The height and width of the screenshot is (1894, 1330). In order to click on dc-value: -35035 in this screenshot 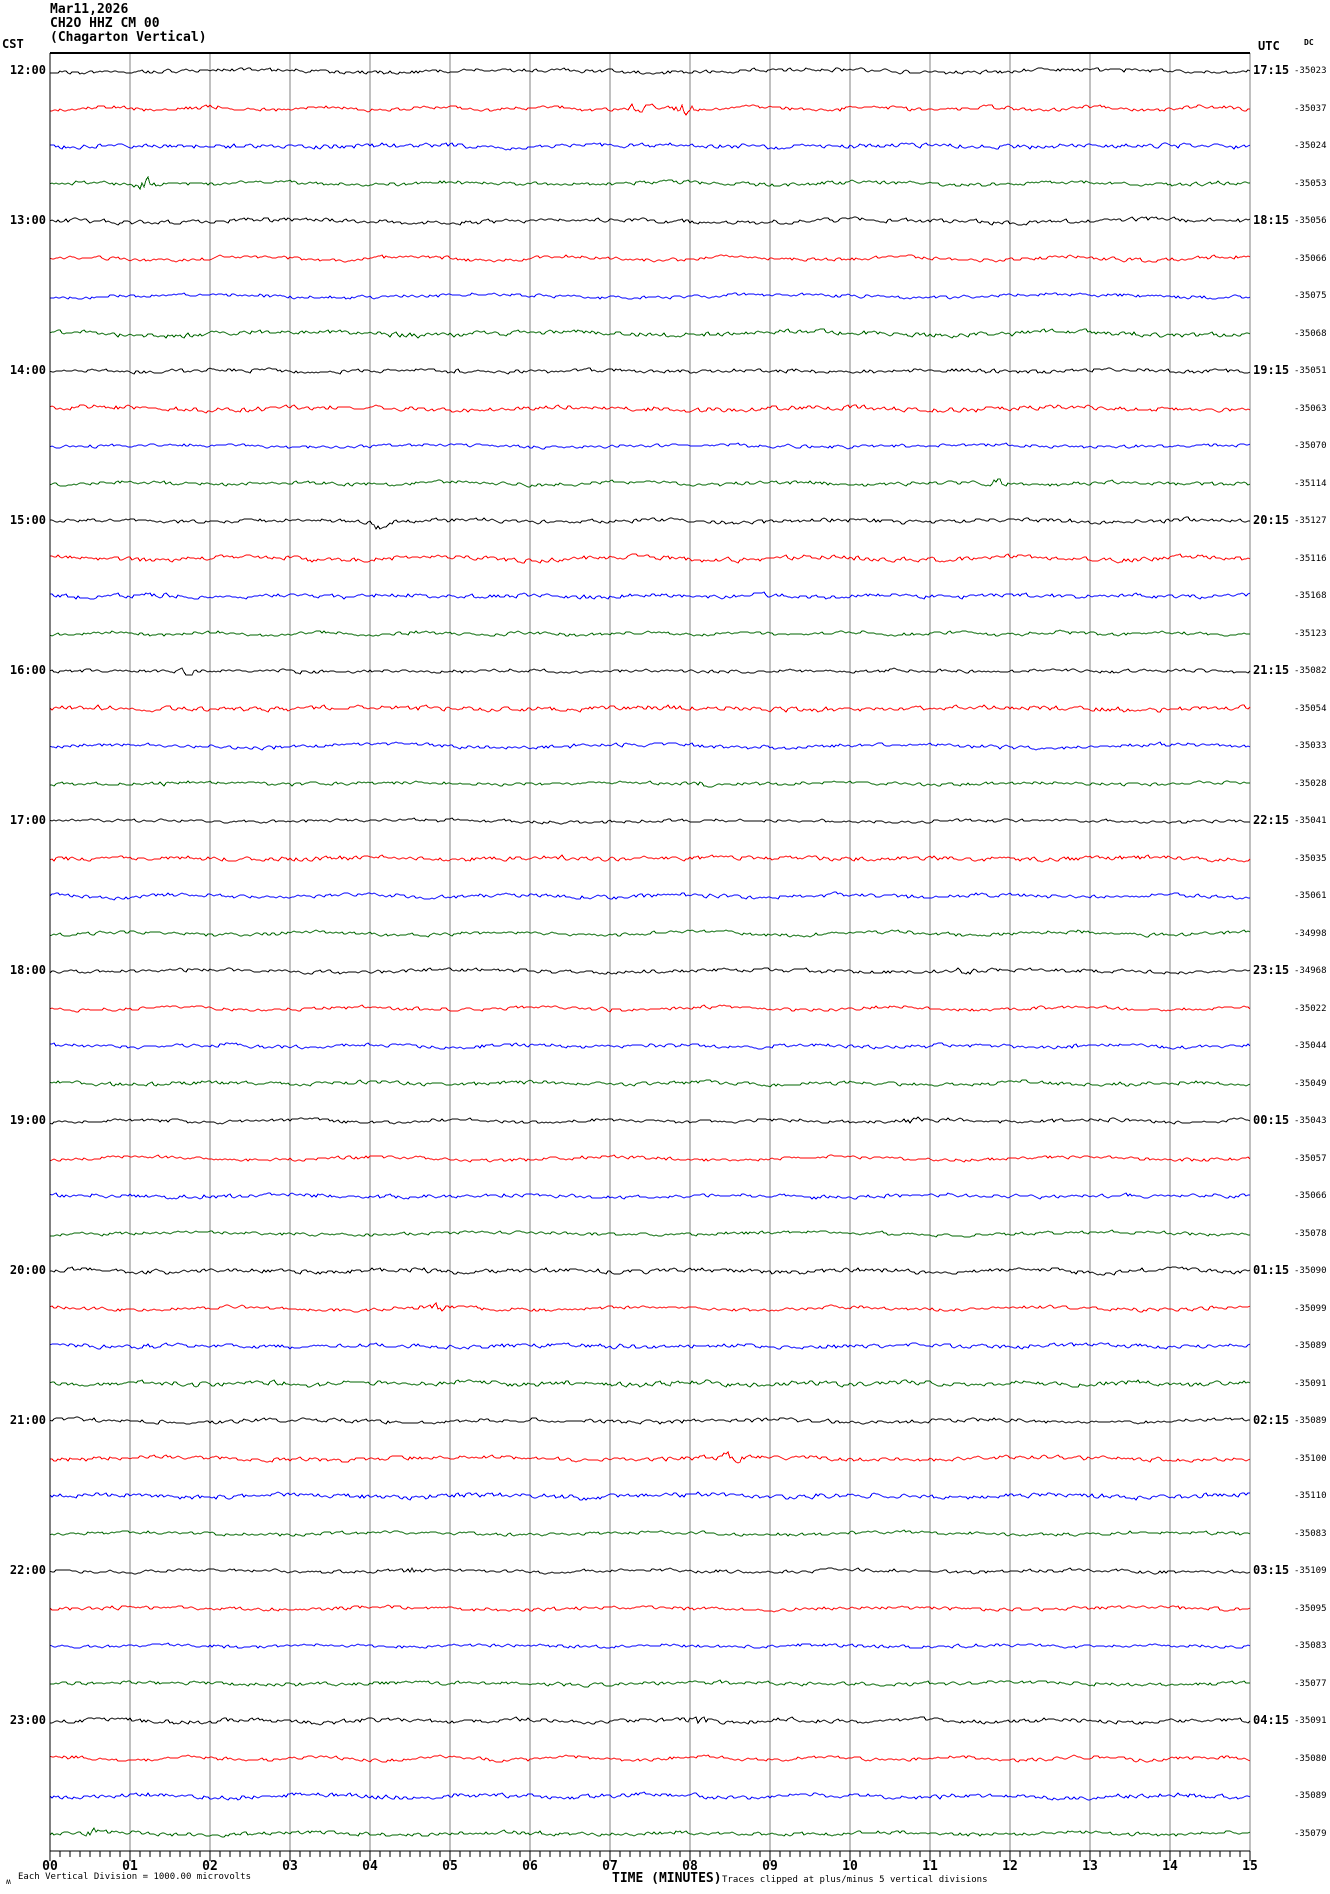, I will do `click(1310, 858)`.